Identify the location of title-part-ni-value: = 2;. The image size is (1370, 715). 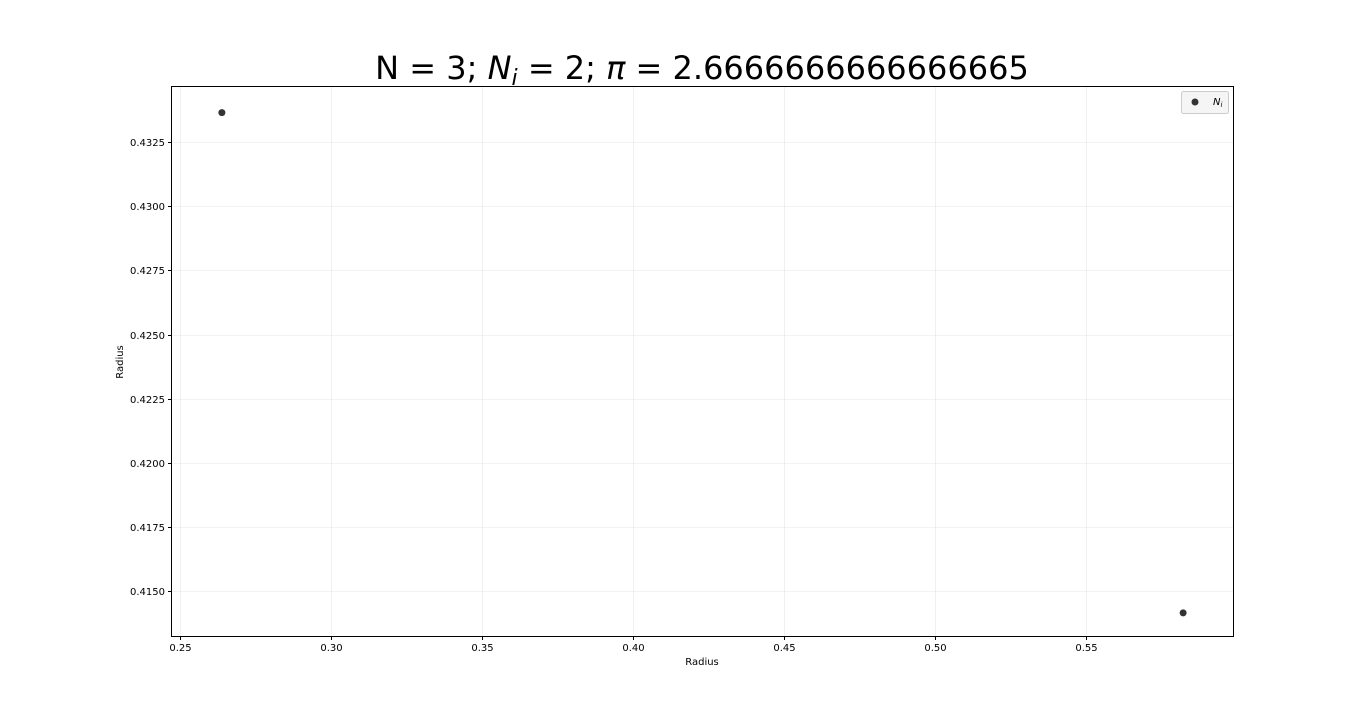
(562, 68).